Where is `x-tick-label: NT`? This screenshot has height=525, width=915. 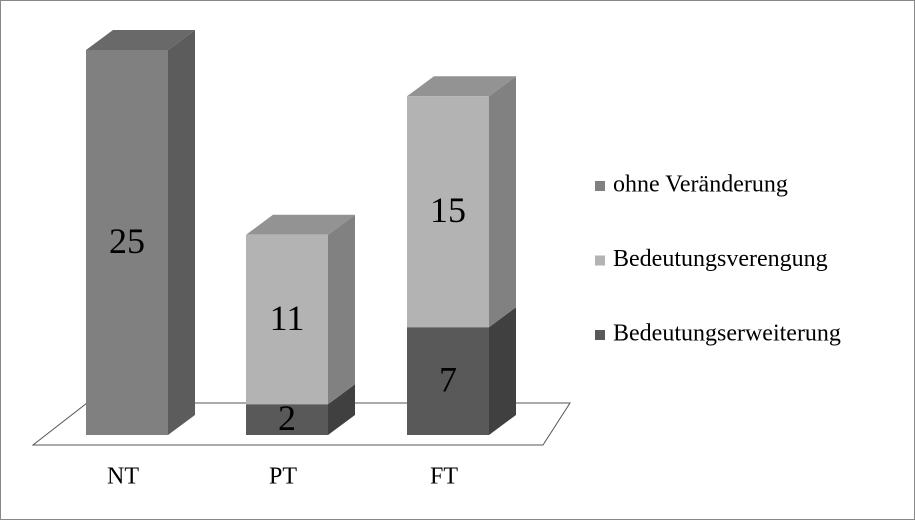 x-tick-label: NT is located at coordinates (123, 477).